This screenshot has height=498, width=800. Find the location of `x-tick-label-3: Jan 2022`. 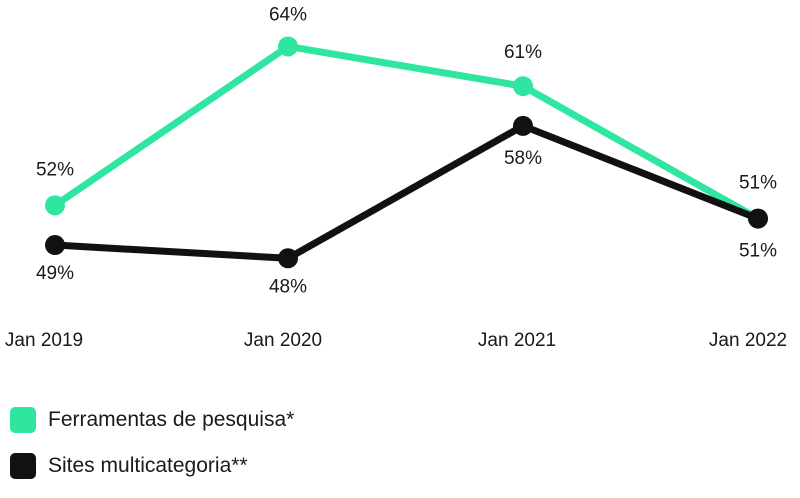

x-tick-label-3: Jan 2022 is located at coordinates (748, 340).